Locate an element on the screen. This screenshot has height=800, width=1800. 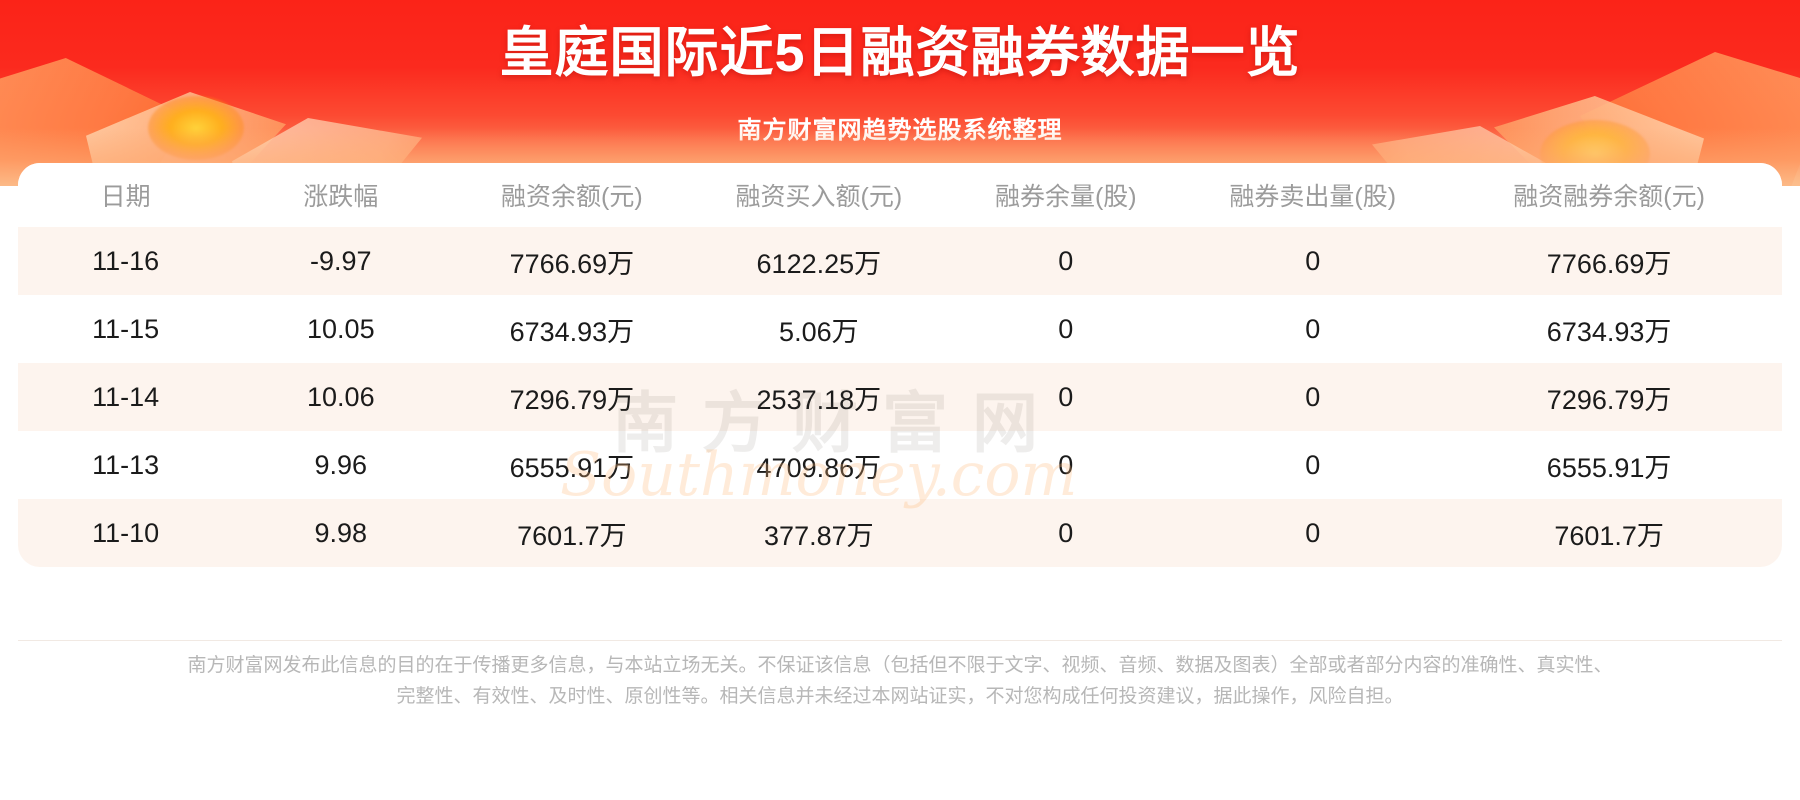
table-row: 11-10 9.98 7601.7万 377.87万 0 0 7601.7万 is located at coordinates (900, 533).